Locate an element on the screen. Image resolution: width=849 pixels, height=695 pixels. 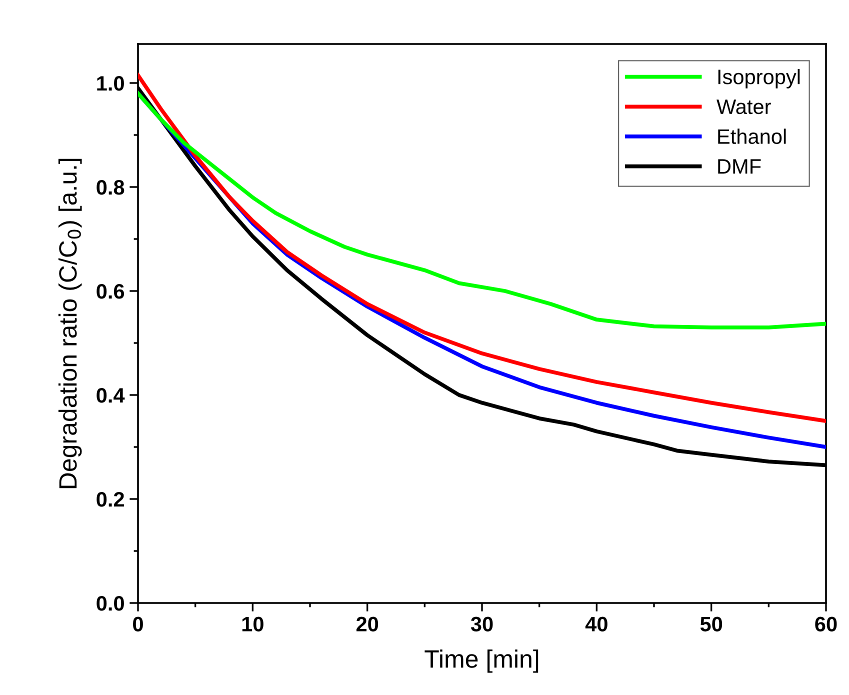
y-tick-label: 1.0 is located at coordinates (110, 83).